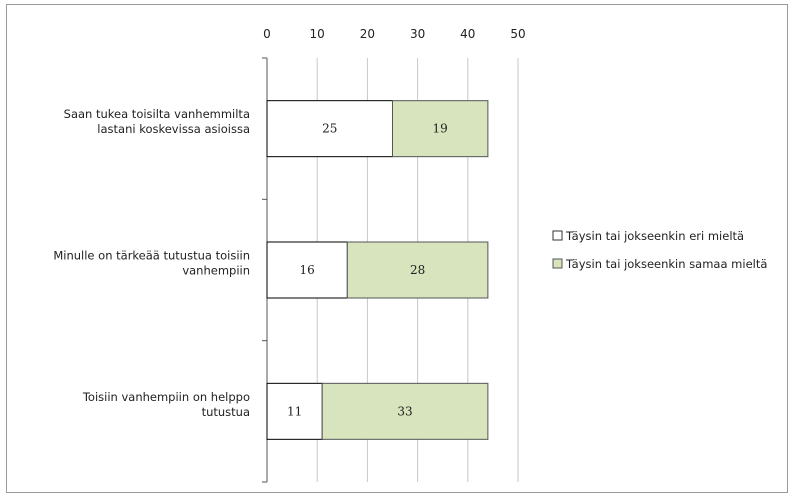 The width and height of the screenshot is (792, 497). I want to click on data-label: 28, so click(417, 270).